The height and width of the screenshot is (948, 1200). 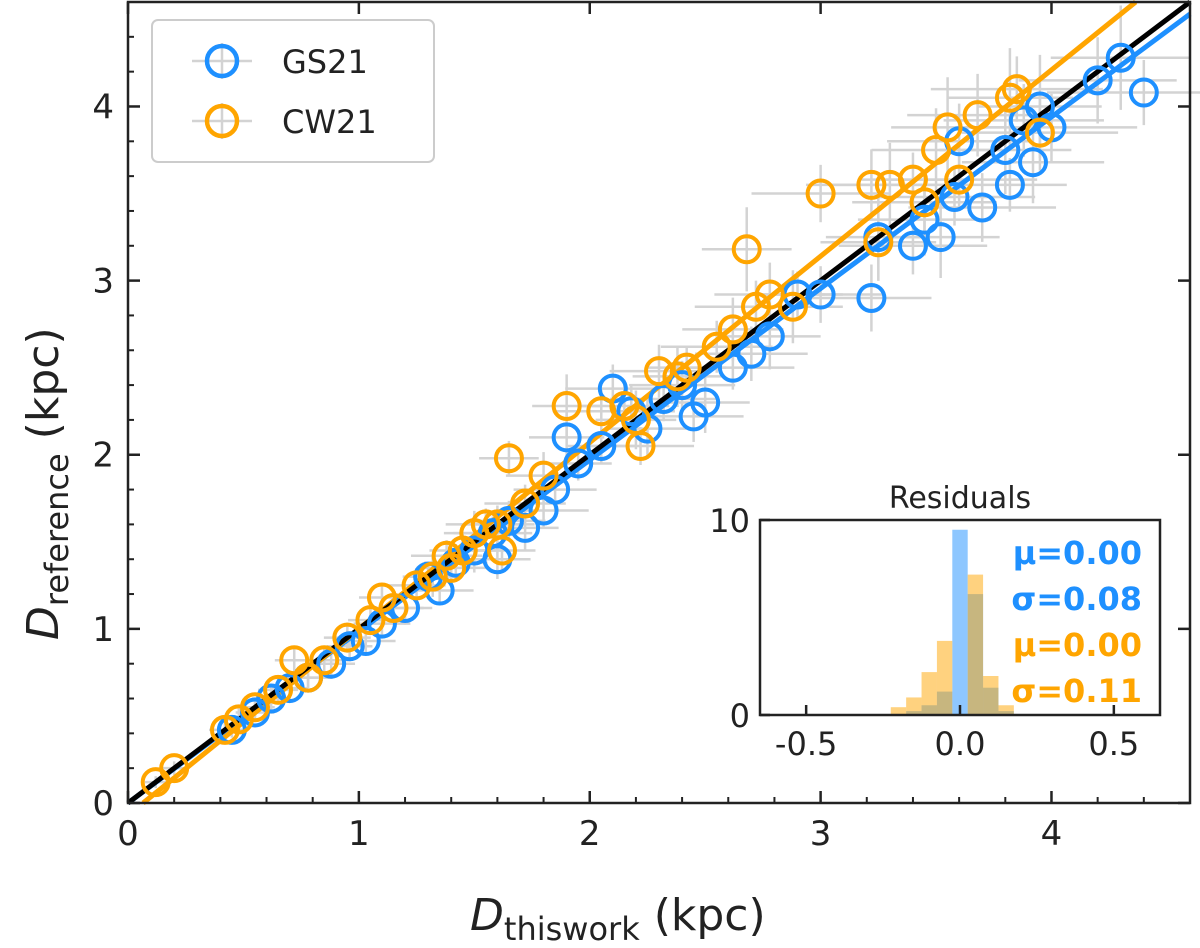 I want to click on legend-marker-cw21, so click(x=222, y=121).